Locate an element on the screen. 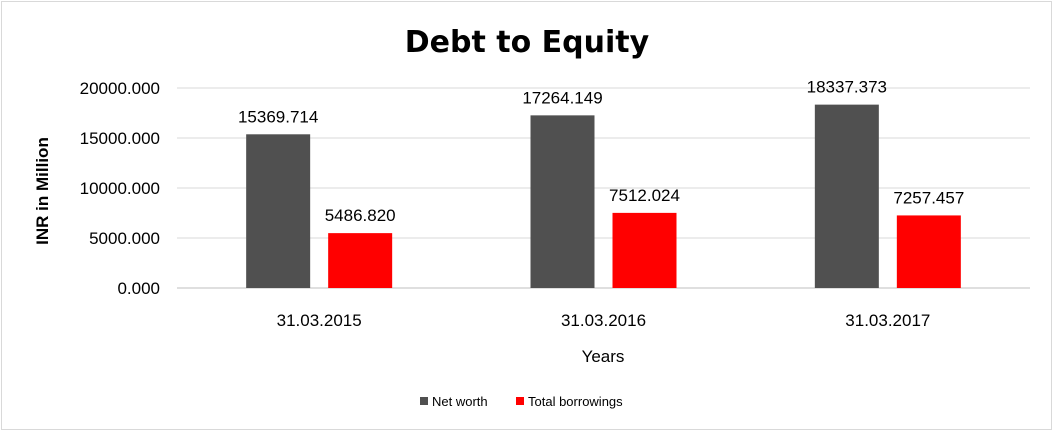 The height and width of the screenshot is (433, 1055). y-tick-label: 15000.000 is located at coordinates (120, 138).